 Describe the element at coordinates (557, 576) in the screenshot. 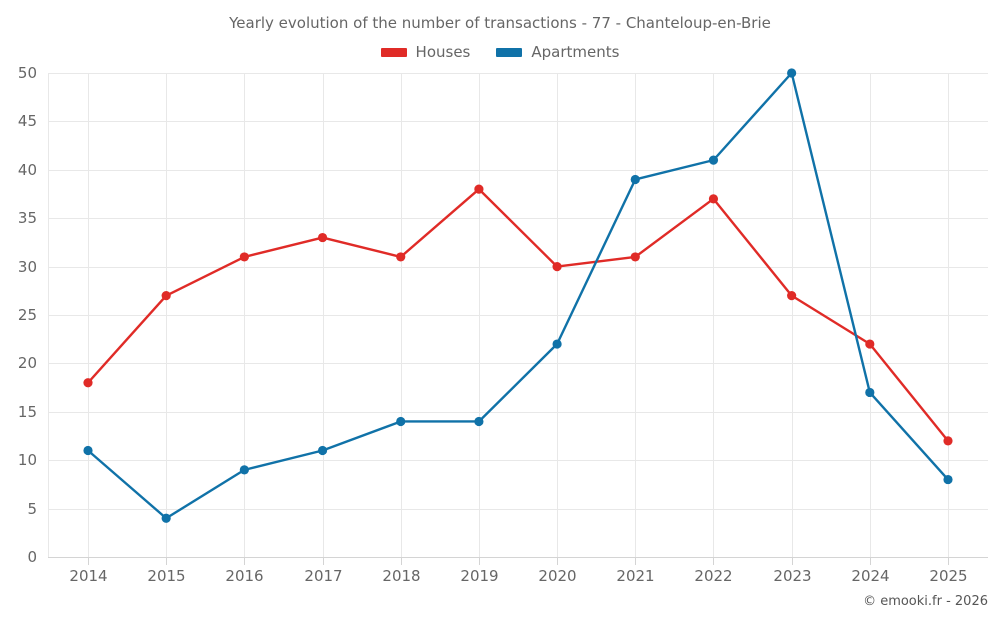

I see `x-axis-tick-label: 2020` at that location.